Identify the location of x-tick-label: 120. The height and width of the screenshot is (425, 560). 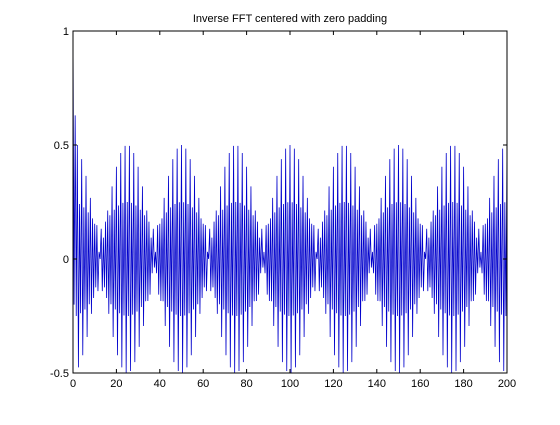
(333, 384).